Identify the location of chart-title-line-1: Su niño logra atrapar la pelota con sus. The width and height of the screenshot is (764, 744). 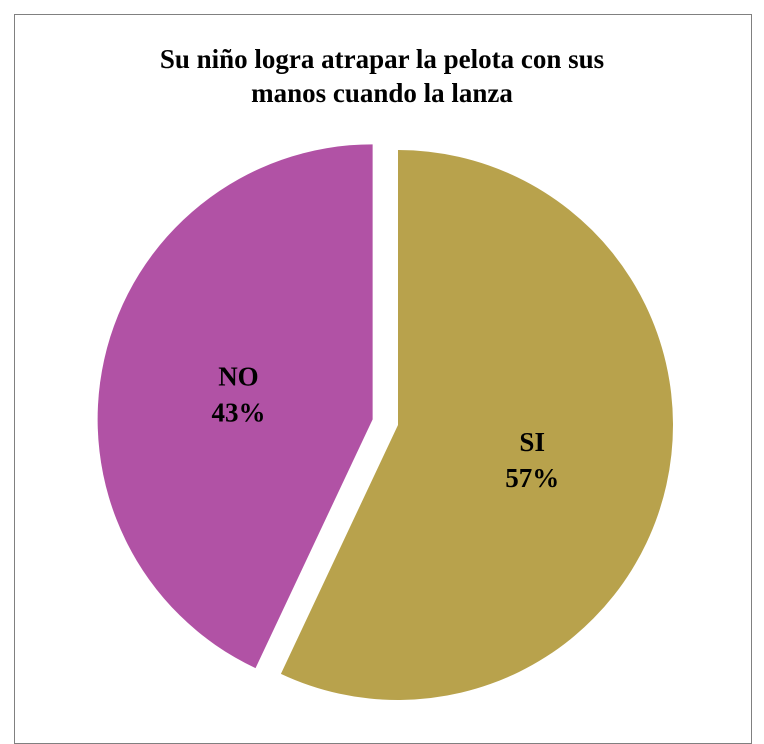
(382, 59).